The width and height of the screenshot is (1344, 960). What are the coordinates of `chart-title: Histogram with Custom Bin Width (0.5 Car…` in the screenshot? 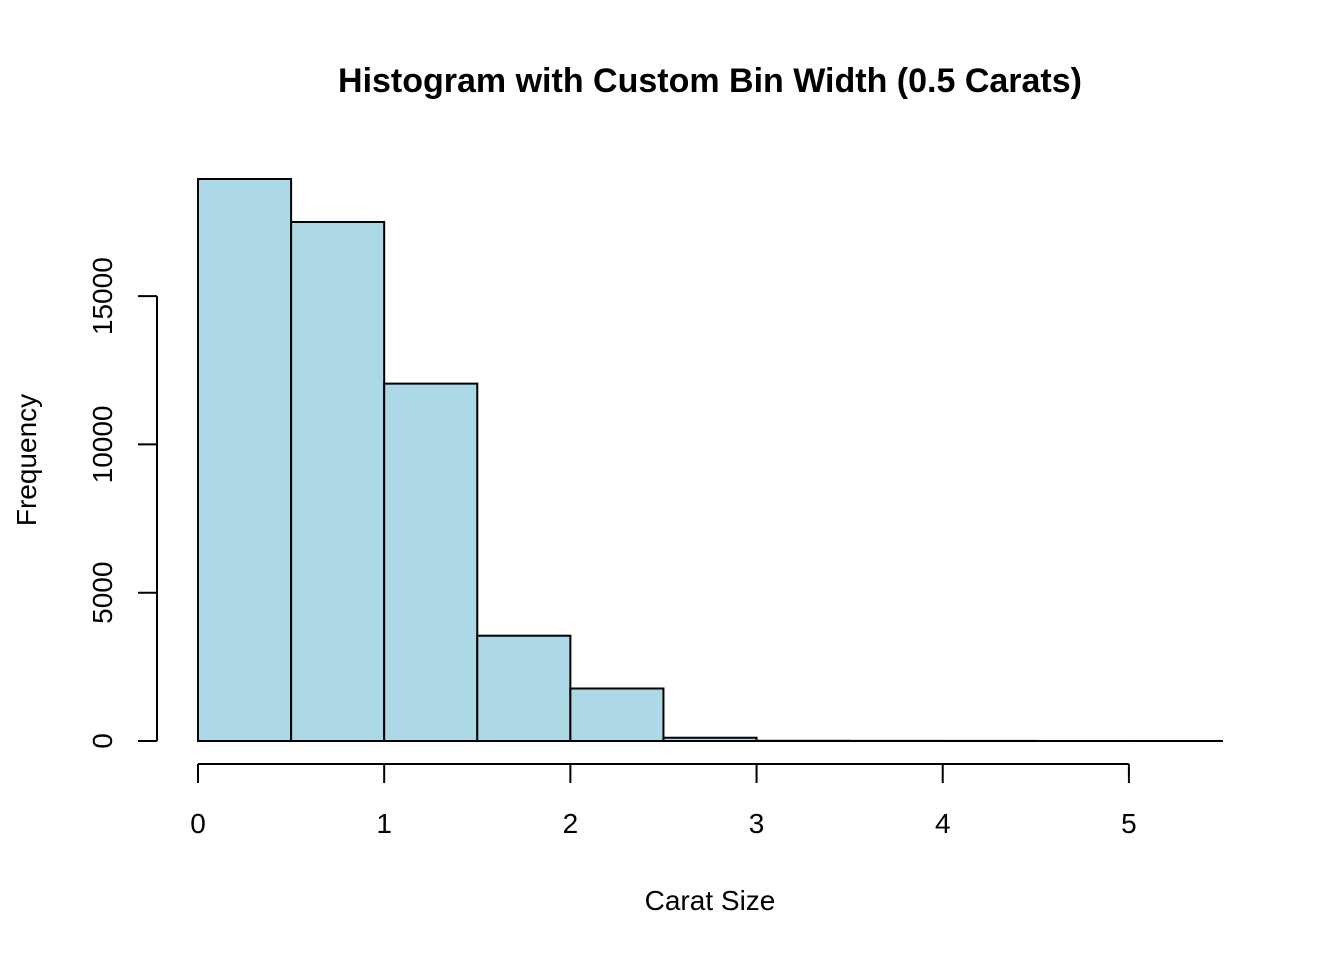 It's located at (710, 81).